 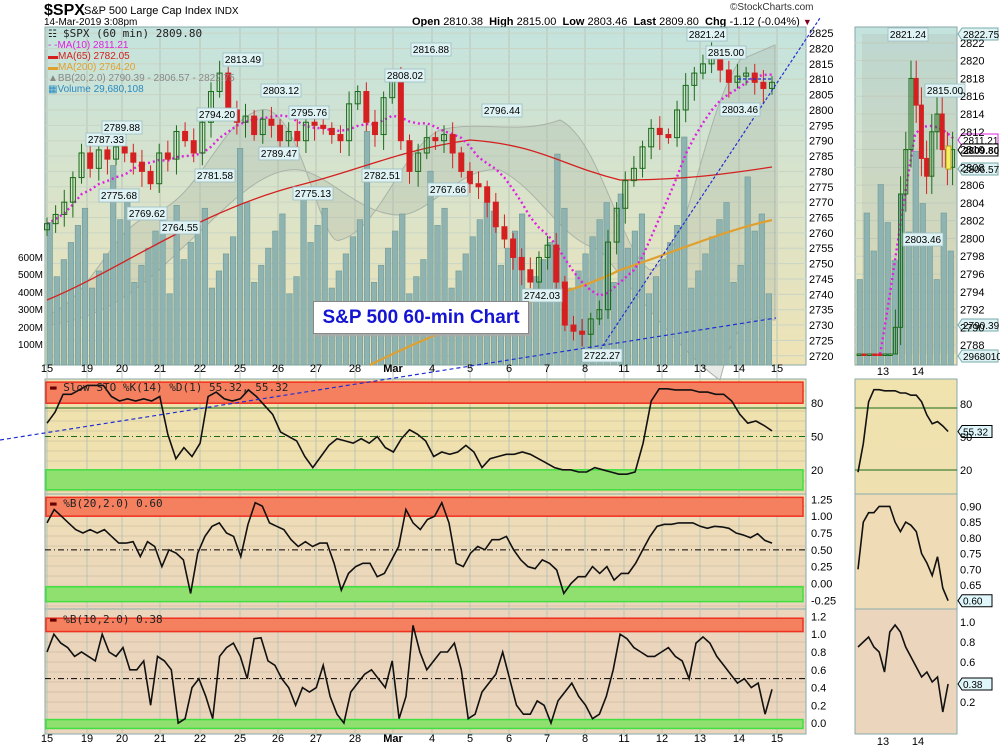 What do you see at coordinates (818, 617) in the screenshot?
I see `indicator-tick-label: 1.2` at bounding box center [818, 617].